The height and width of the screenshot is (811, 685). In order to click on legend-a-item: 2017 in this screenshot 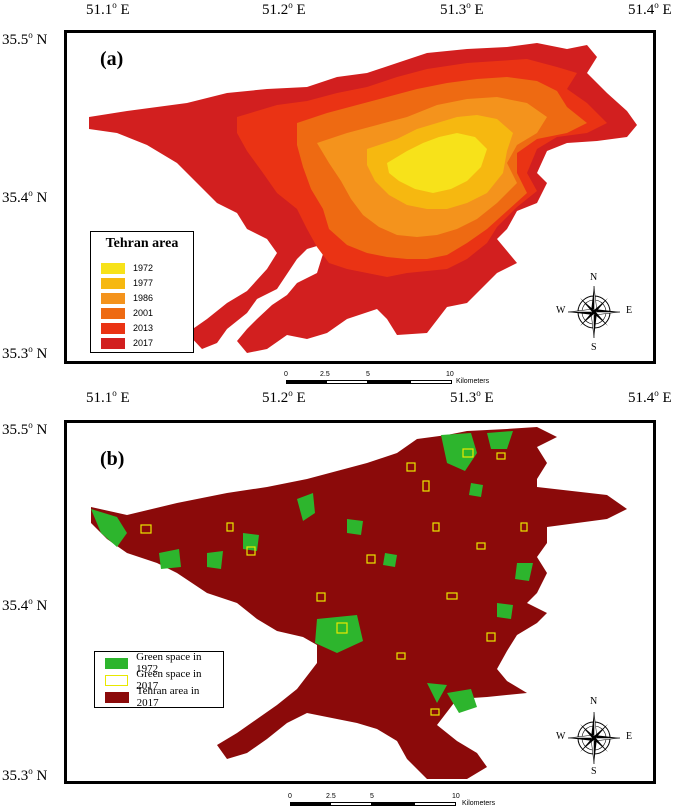, I will do `click(127, 343)`.